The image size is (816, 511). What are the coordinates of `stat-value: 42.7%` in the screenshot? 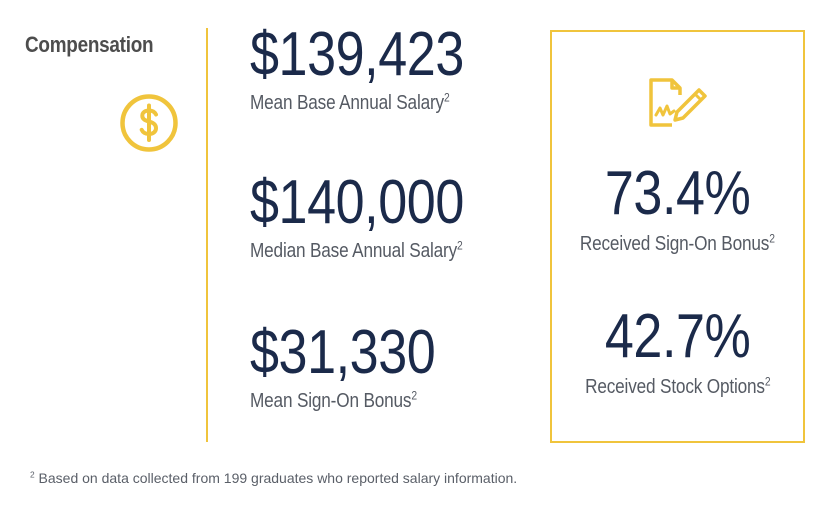 It's located at (677, 336).